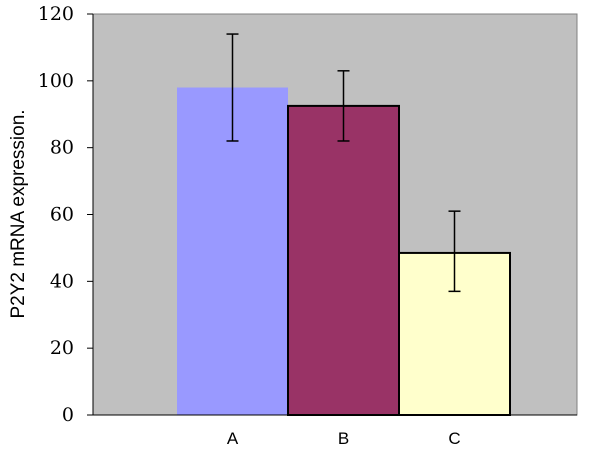 This screenshot has height=449, width=600. What do you see at coordinates (232, 251) in the screenshot?
I see `bar-a` at bounding box center [232, 251].